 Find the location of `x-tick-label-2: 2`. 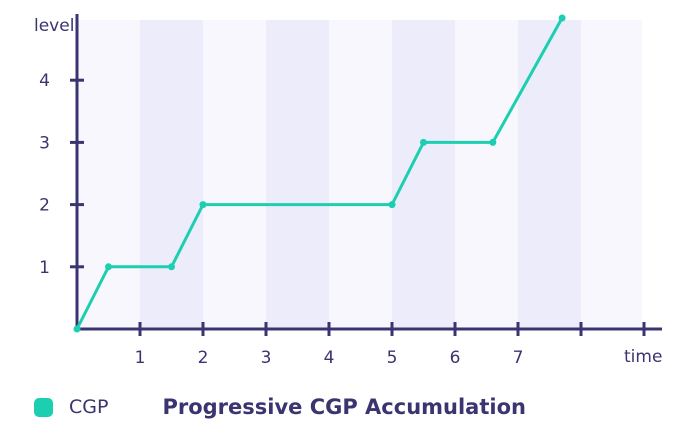

x-tick-label-2: 2 is located at coordinates (203, 358).